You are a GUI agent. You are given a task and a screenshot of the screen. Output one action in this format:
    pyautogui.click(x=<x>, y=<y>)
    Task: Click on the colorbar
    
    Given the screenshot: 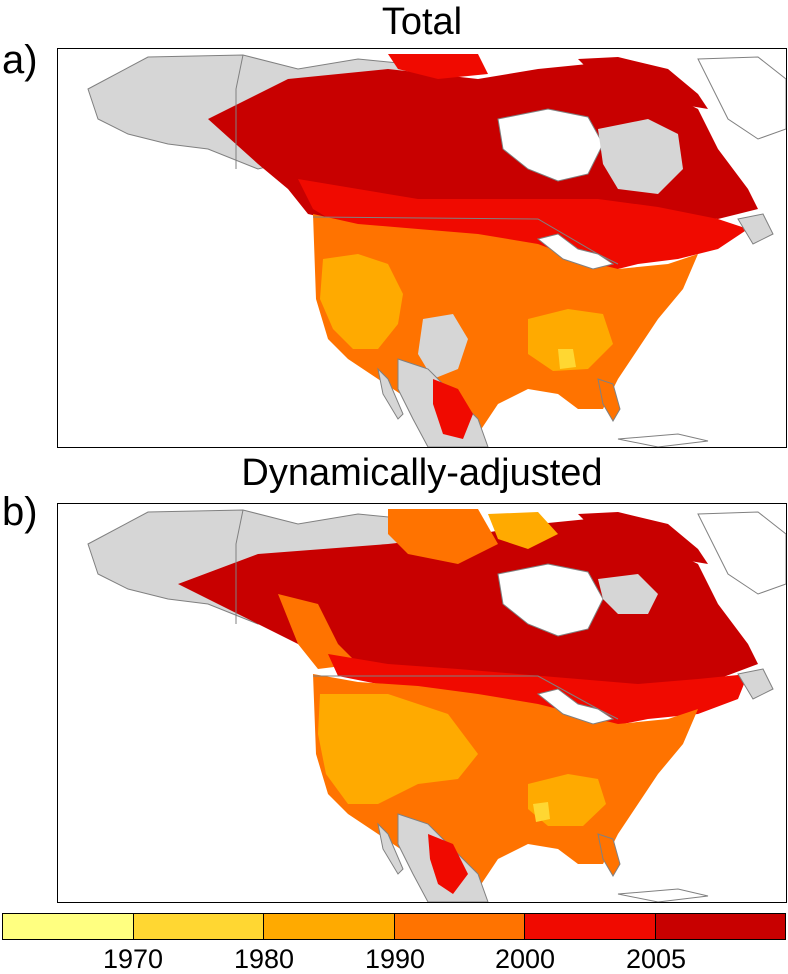 What is the action you would take?
    pyautogui.click(x=394, y=926)
    